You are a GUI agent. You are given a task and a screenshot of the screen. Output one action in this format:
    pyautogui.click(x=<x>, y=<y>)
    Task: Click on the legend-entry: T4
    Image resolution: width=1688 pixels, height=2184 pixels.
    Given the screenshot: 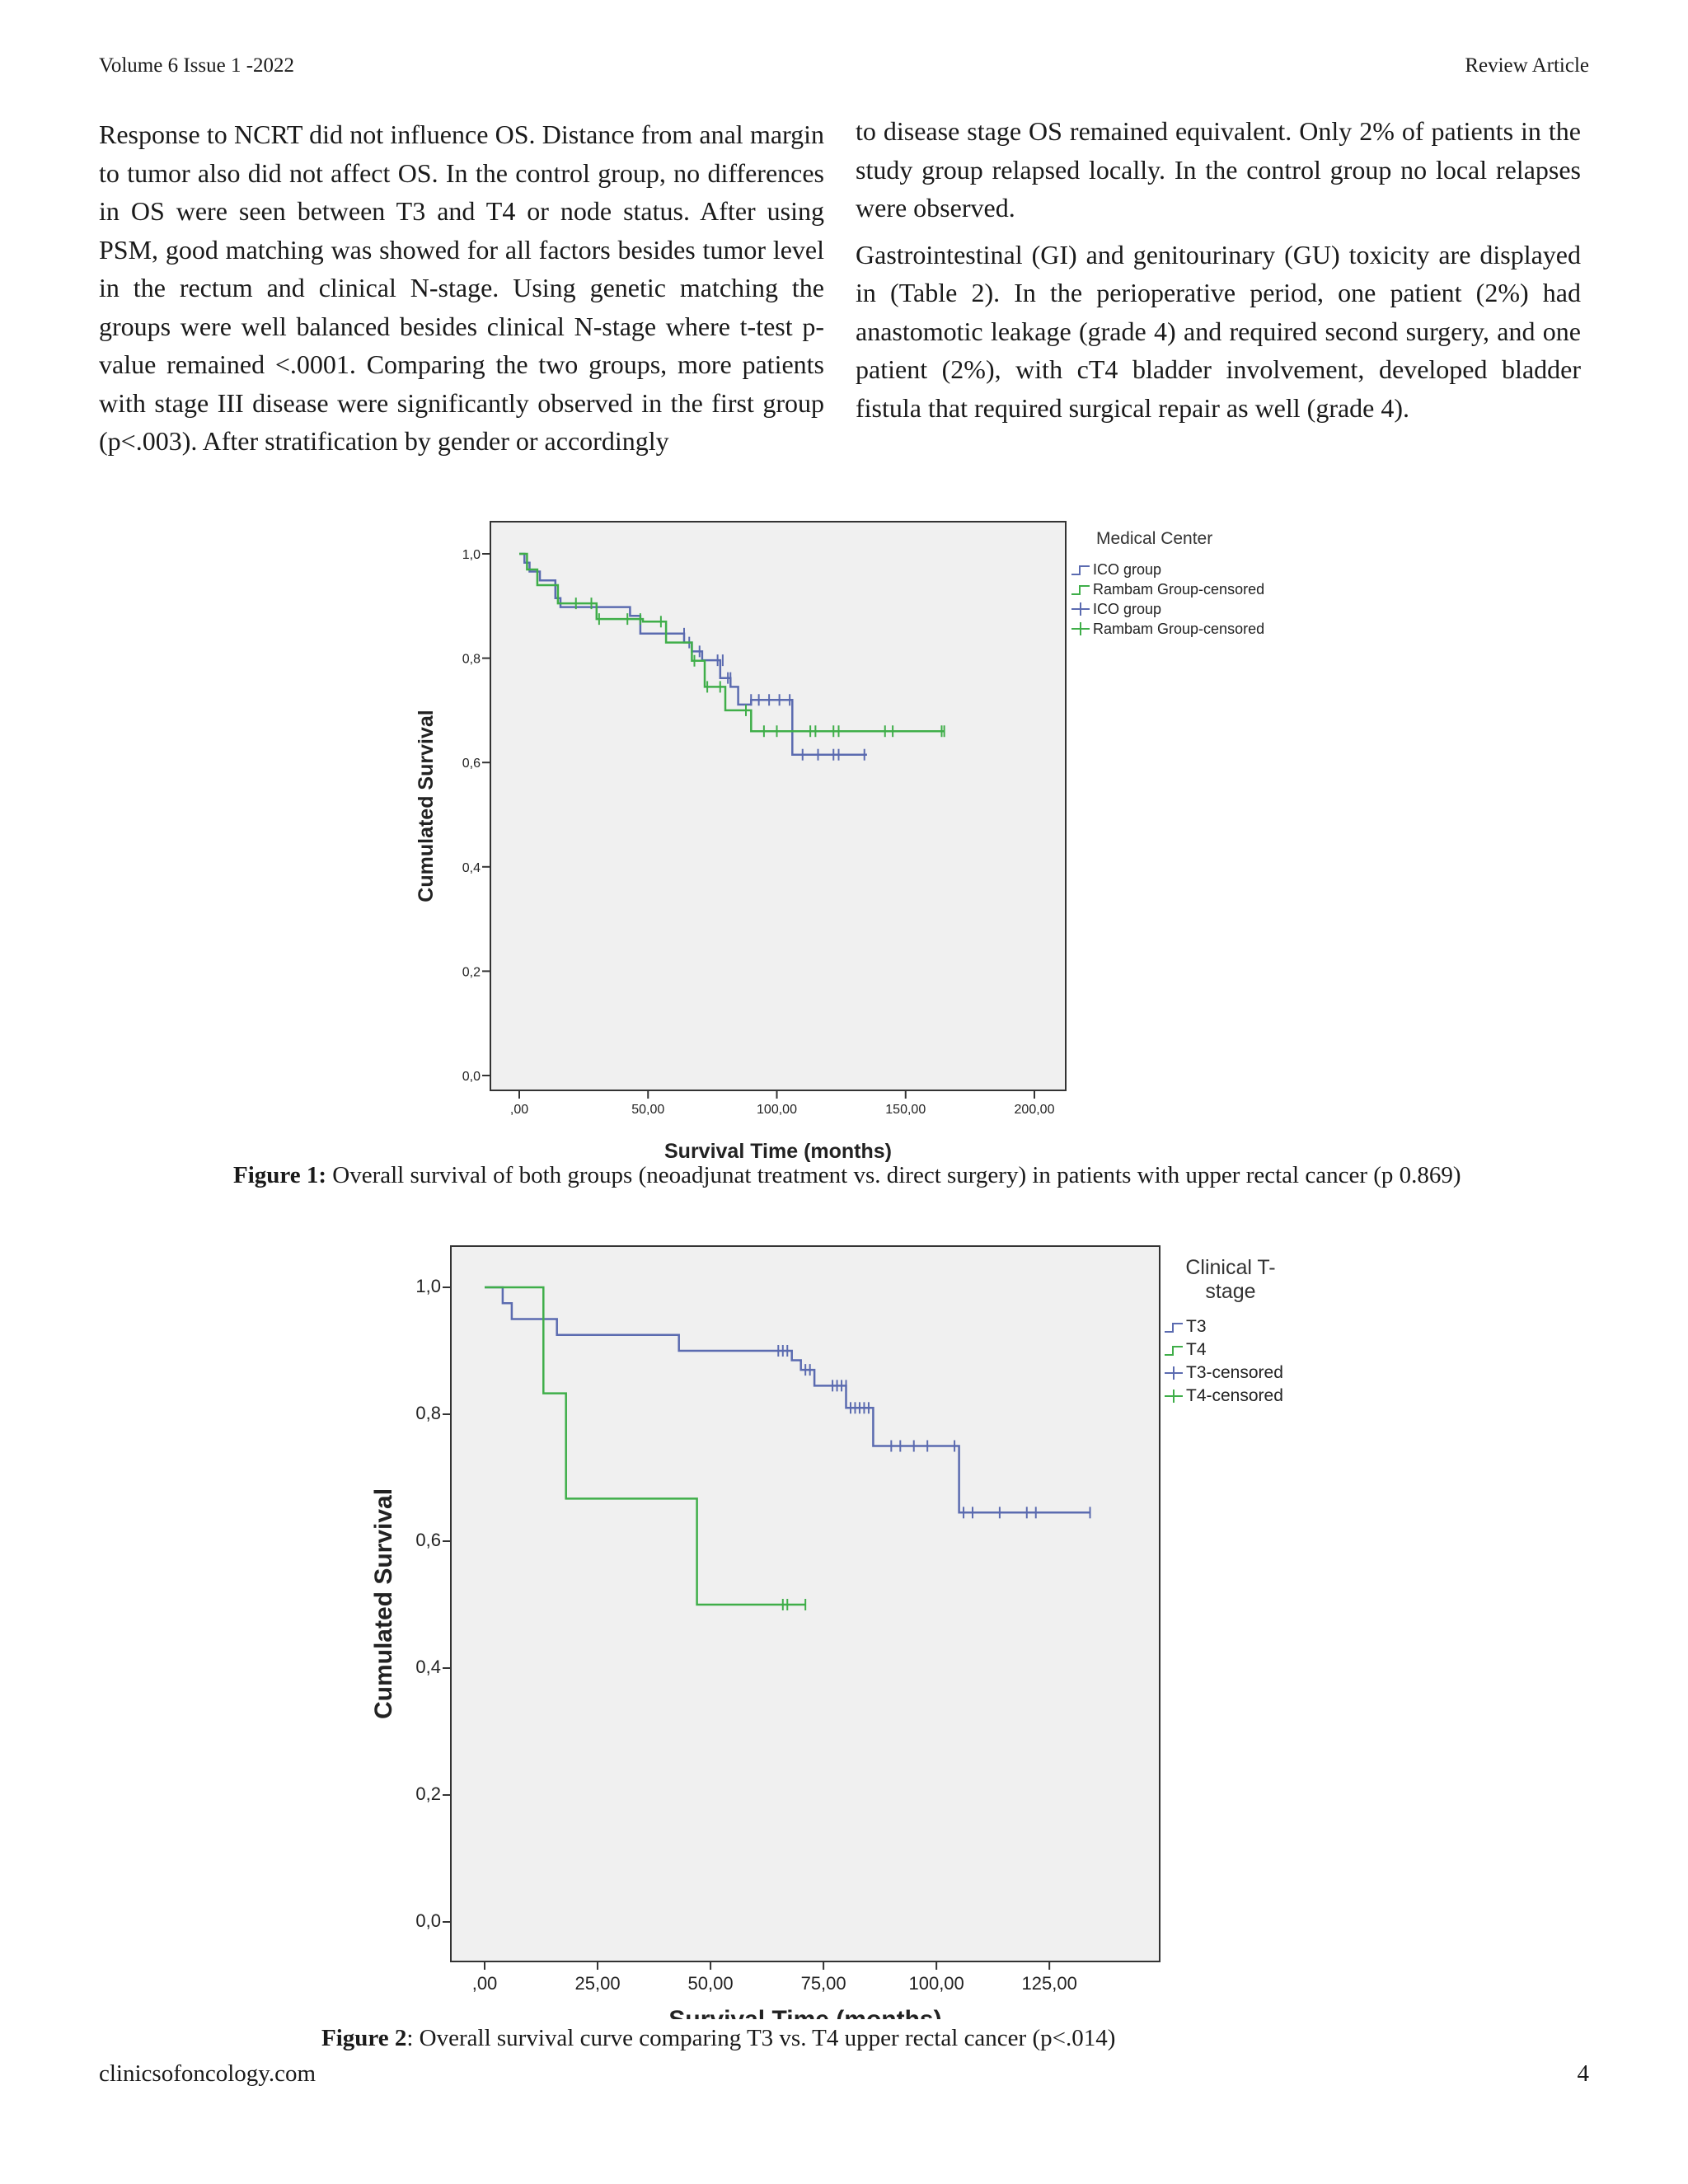 What is the action you would take?
    pyautogui.click(x=1196, y=1349)
    